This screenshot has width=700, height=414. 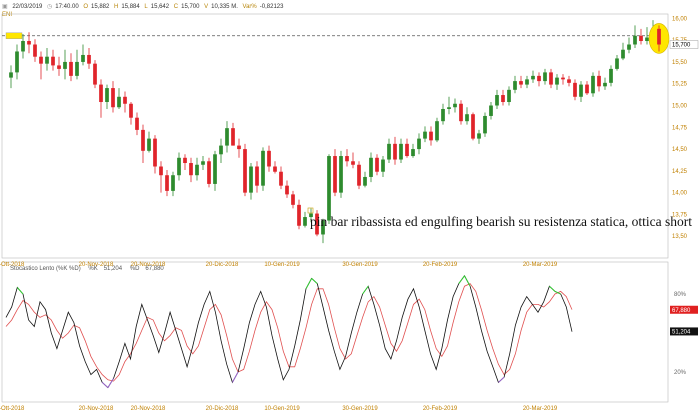 What do you see at coordinates (27, 7) in the screenshot?
I see `header-date: 22/03/2019` at bounding box center [27, 7].